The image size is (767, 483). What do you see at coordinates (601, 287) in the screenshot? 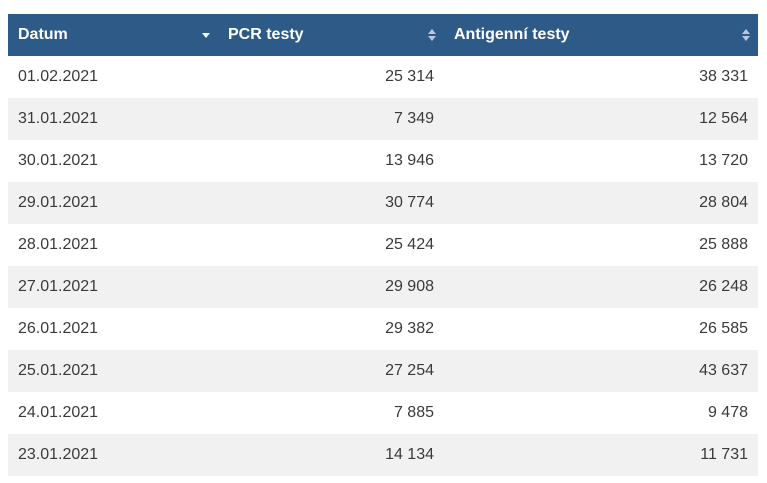
I see `cell-antigen: 26 248` at bounding box center [601, 287].